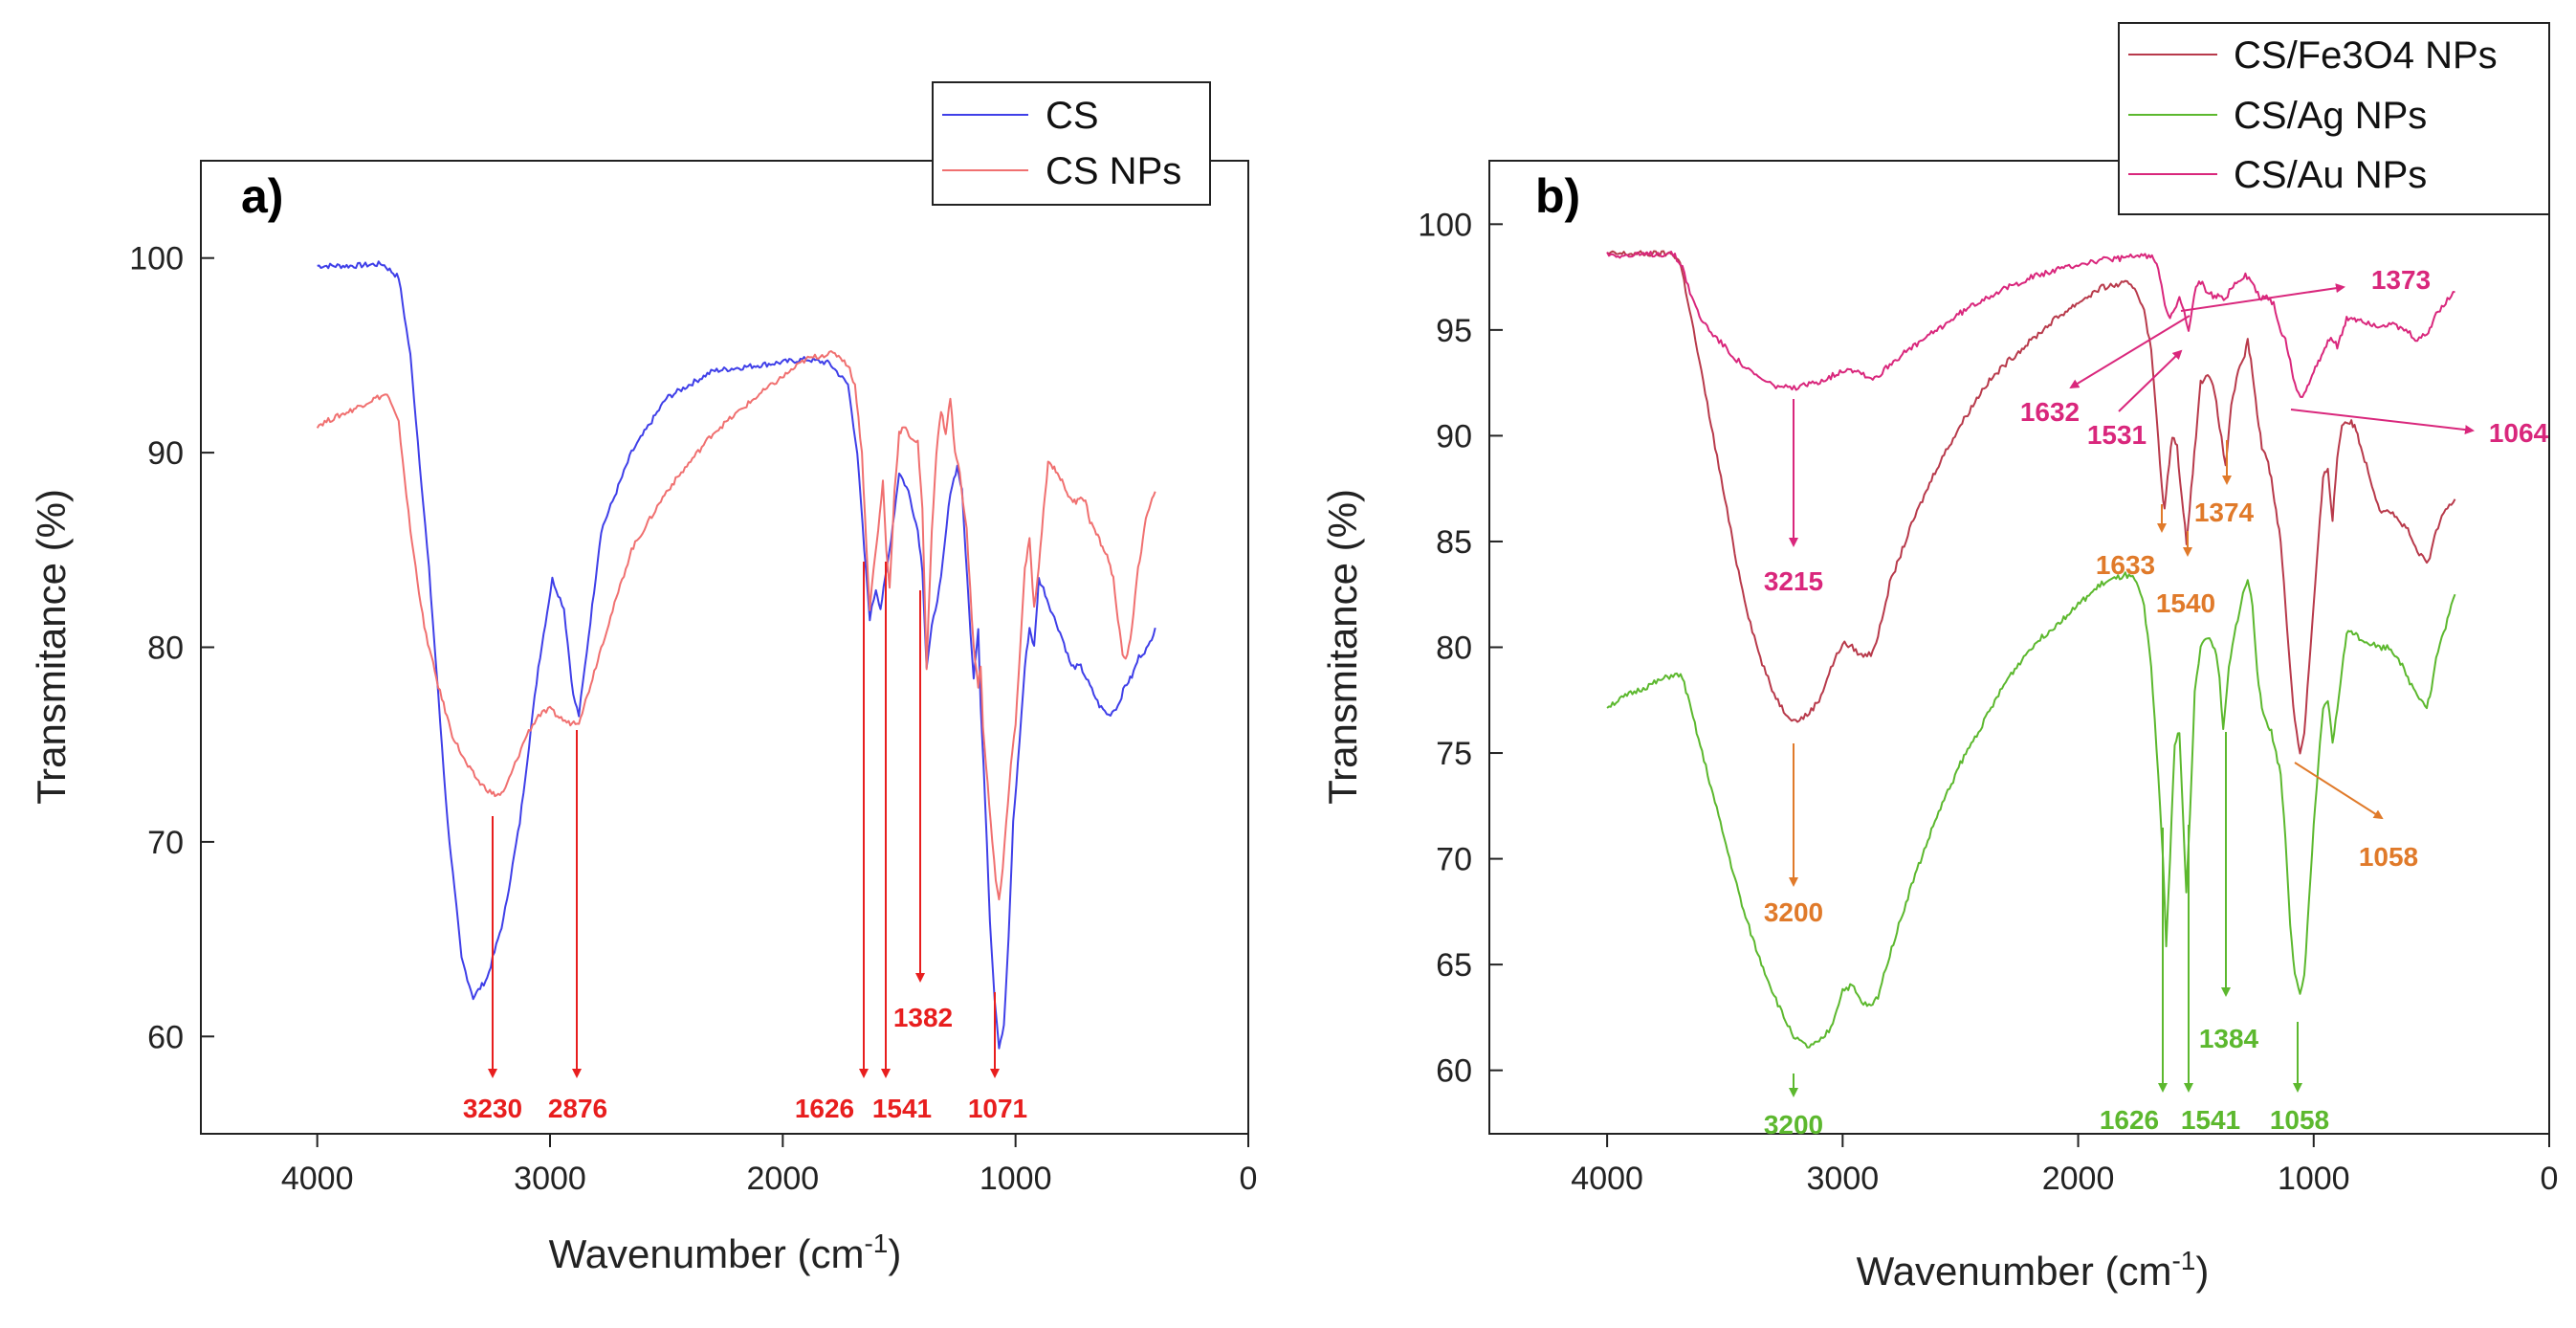 This screenshot has width=2576, height=1328. Describe the element at coordinates (1113, 171) in the screenshot. I see `legend-label-cs-nps: CS NPs` at that location.